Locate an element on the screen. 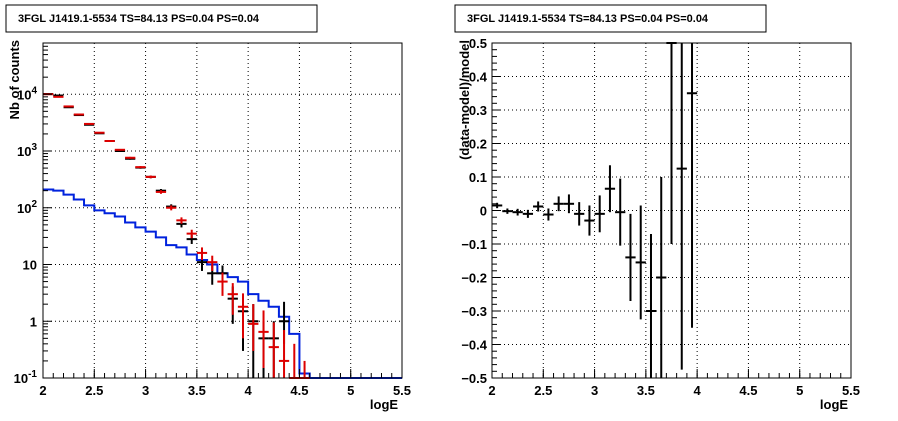 This screenshot has height=421, width=898. y-tick-label: 1 is located at coordinates (33, 321).